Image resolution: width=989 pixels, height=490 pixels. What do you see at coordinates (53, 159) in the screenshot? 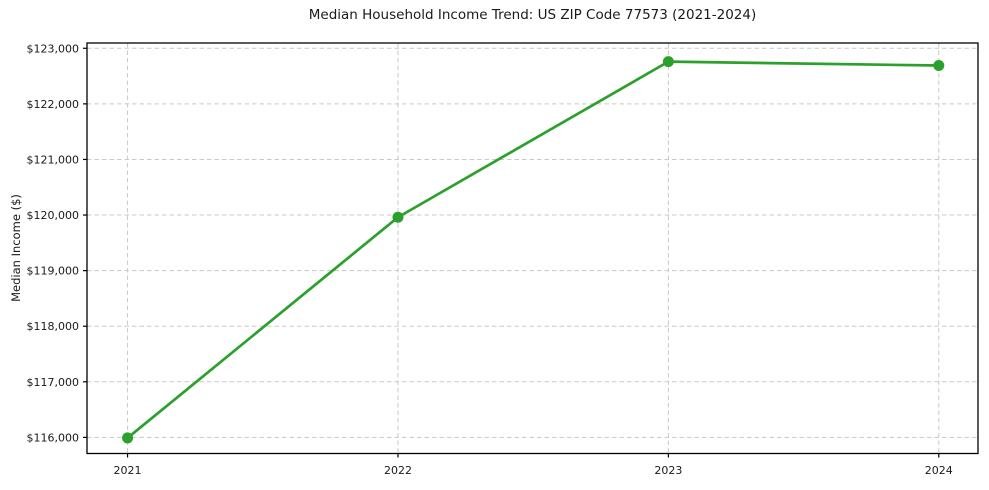
I see `y-tick-label: $121,000` at bounding box center [53, 159].